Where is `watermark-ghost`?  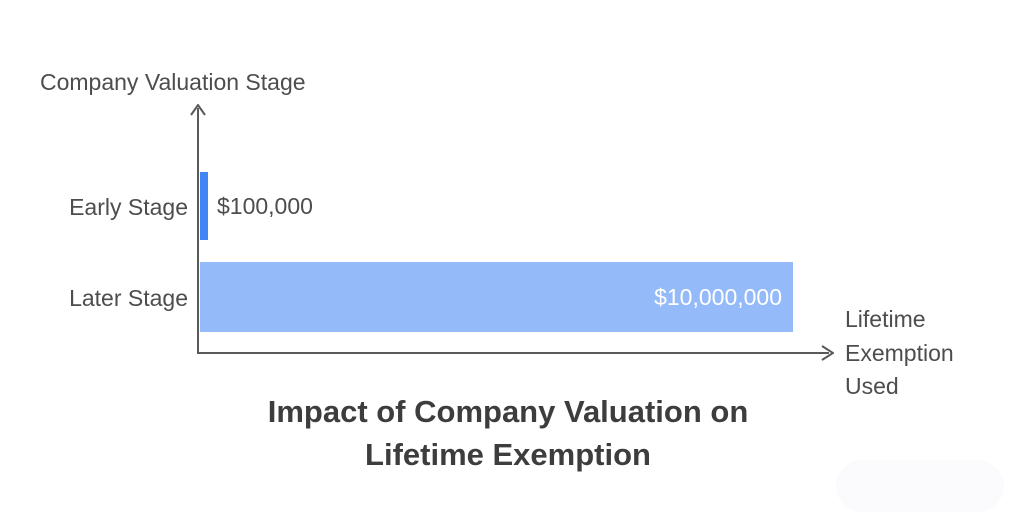 watermark-ghost is located at coordinates (920, 486).